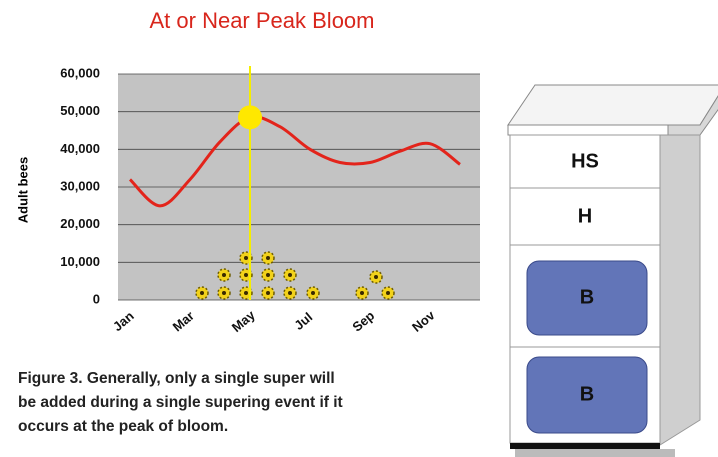 The height and width of the screenshot is (457, 718). Describe the element at coordinates (80, 185) in the screenshot. I see `y-tick-label: 30,000` at that location.